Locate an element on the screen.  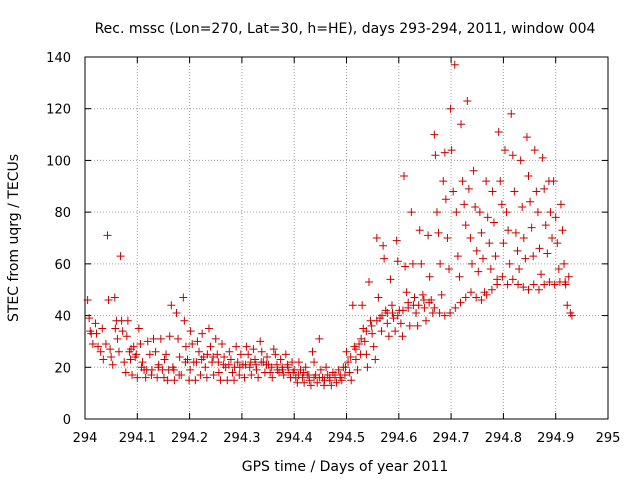
x-tick-label: 294.4 is located at coordinates (294, 438).